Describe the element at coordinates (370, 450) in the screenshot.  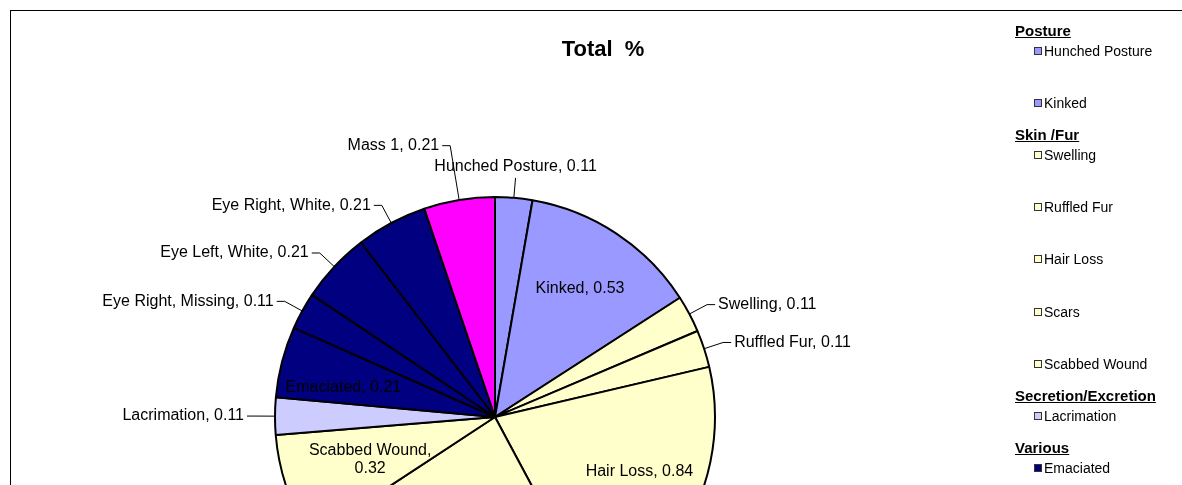
I see `category-label: Scabbed Wound,` at that location.